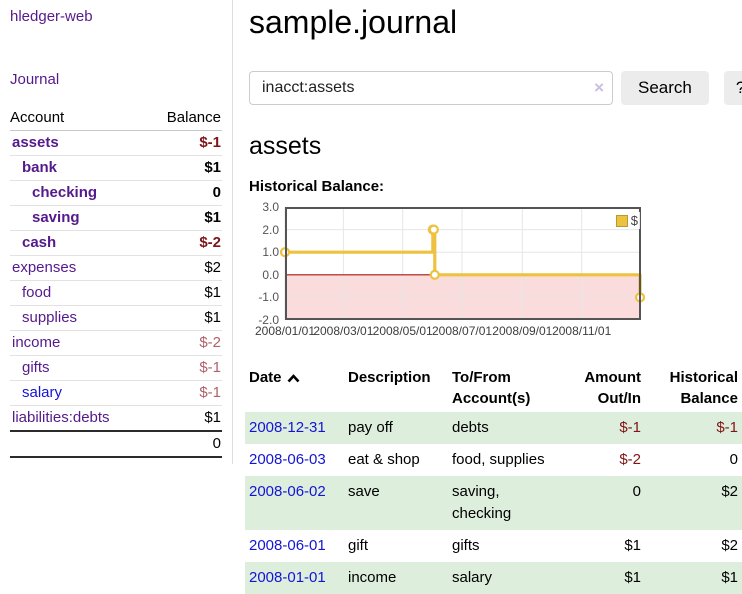  What do you see at coordinates (466, 545) in the screenshot?
I see `transaction-accounts: gifts` at bounding box center [466, 545].